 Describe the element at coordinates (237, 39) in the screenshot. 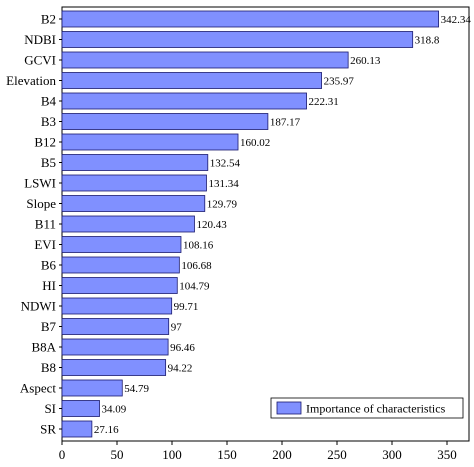

I see `bar-ndbi` at that location.